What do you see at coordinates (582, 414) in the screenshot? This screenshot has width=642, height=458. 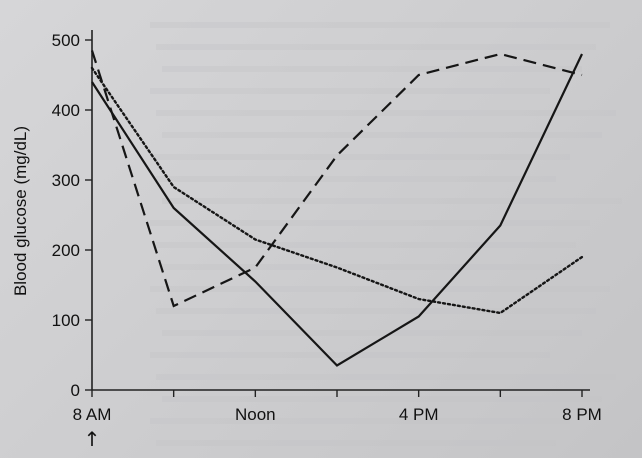 I see `x-tick-label: 8 PM` at bounding box center [582, 414].